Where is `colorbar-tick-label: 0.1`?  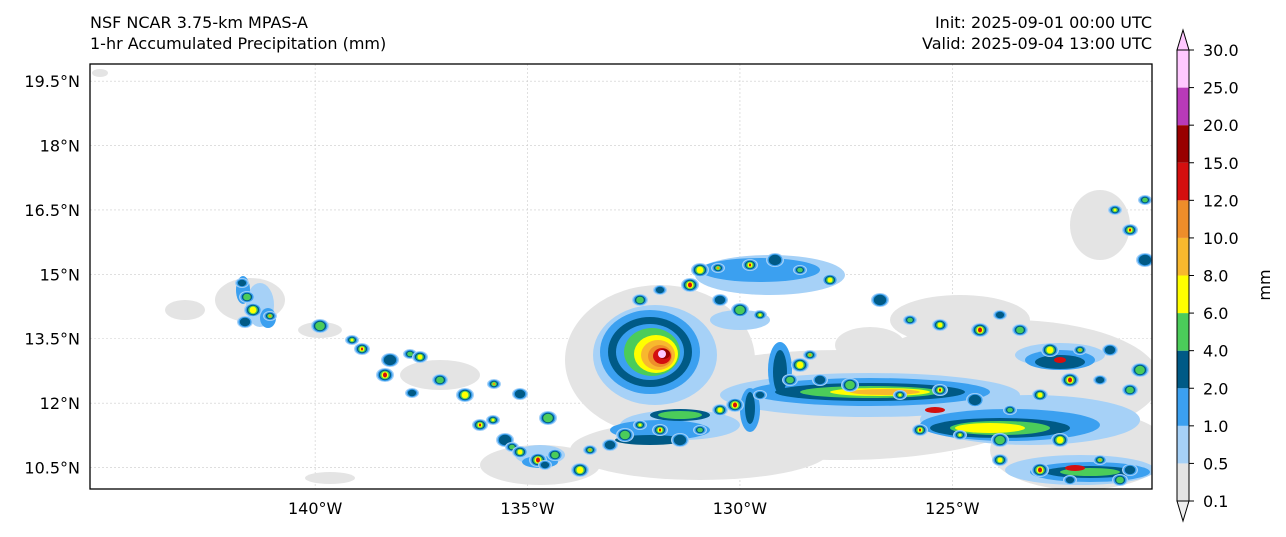
colorbar-tick-label: 0.1 is located at coordinates (1215, 501).